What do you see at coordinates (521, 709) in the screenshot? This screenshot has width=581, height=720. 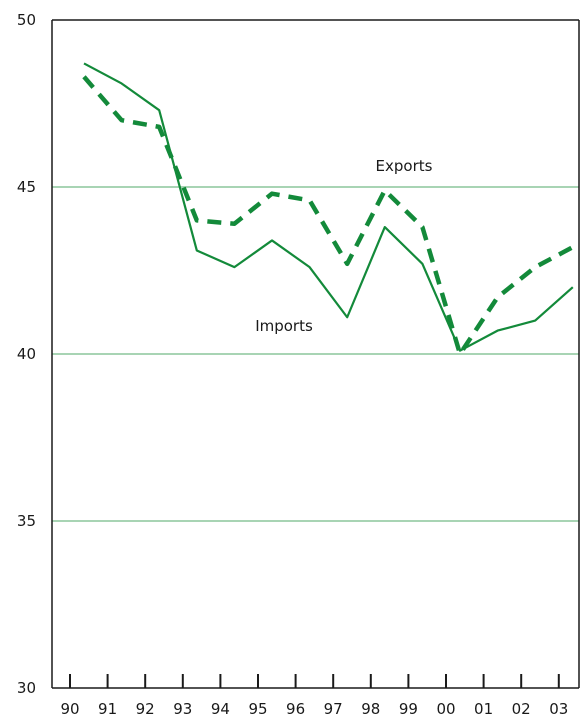 I see `x-tick-label-02: 02` at bounding box center [521, 709].